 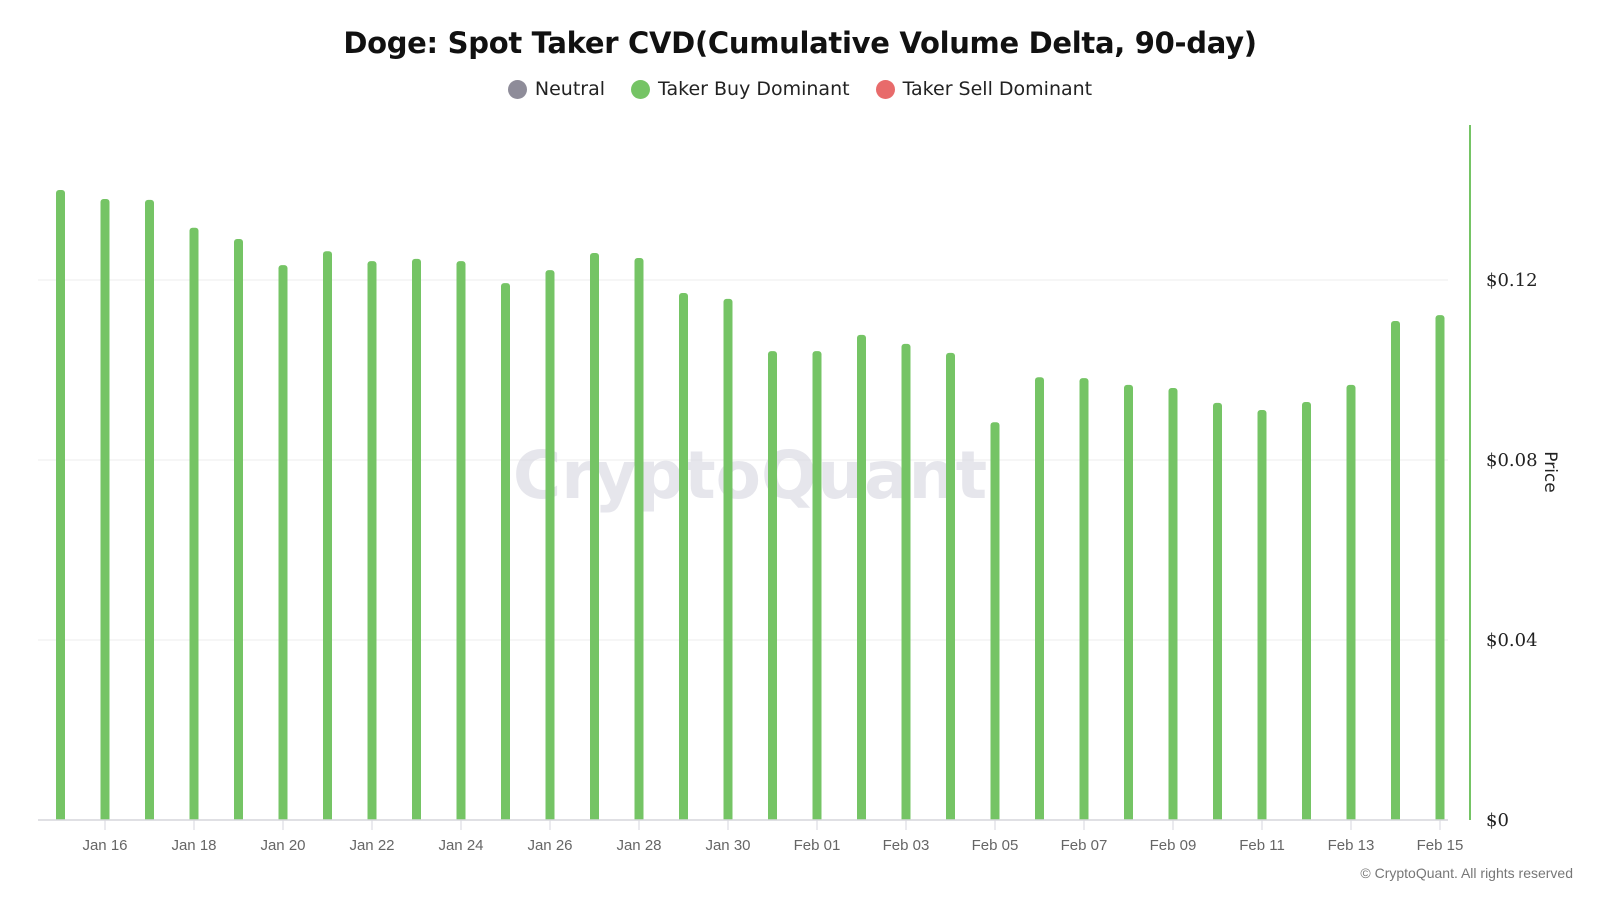 I want to click on bar: Jan 21: 0.1264, so click(x=327, y=535).